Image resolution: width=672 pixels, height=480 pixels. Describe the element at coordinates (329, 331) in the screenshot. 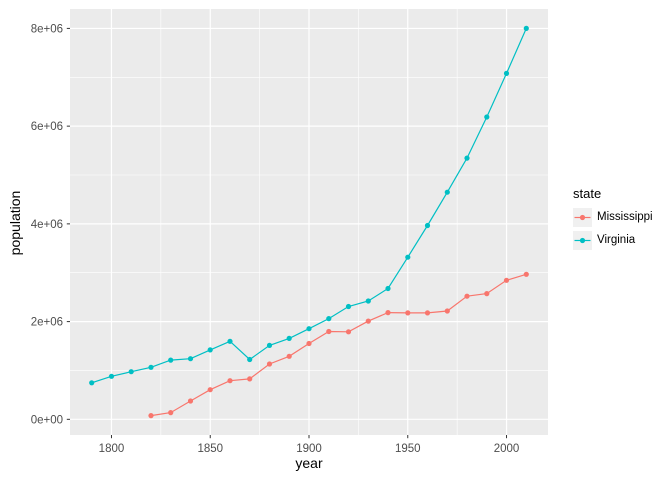

I see `mississippi-point-1910` at that location.